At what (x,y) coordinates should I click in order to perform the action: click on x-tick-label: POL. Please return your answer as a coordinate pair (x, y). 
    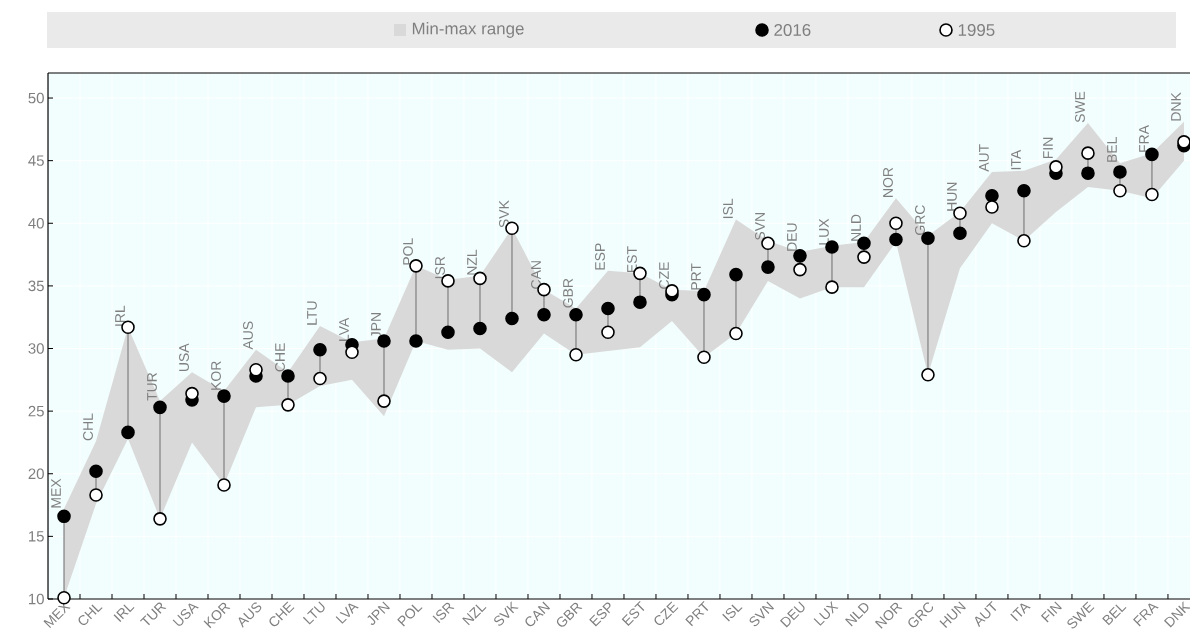
    Looking at the image, I should click on (410, 615).